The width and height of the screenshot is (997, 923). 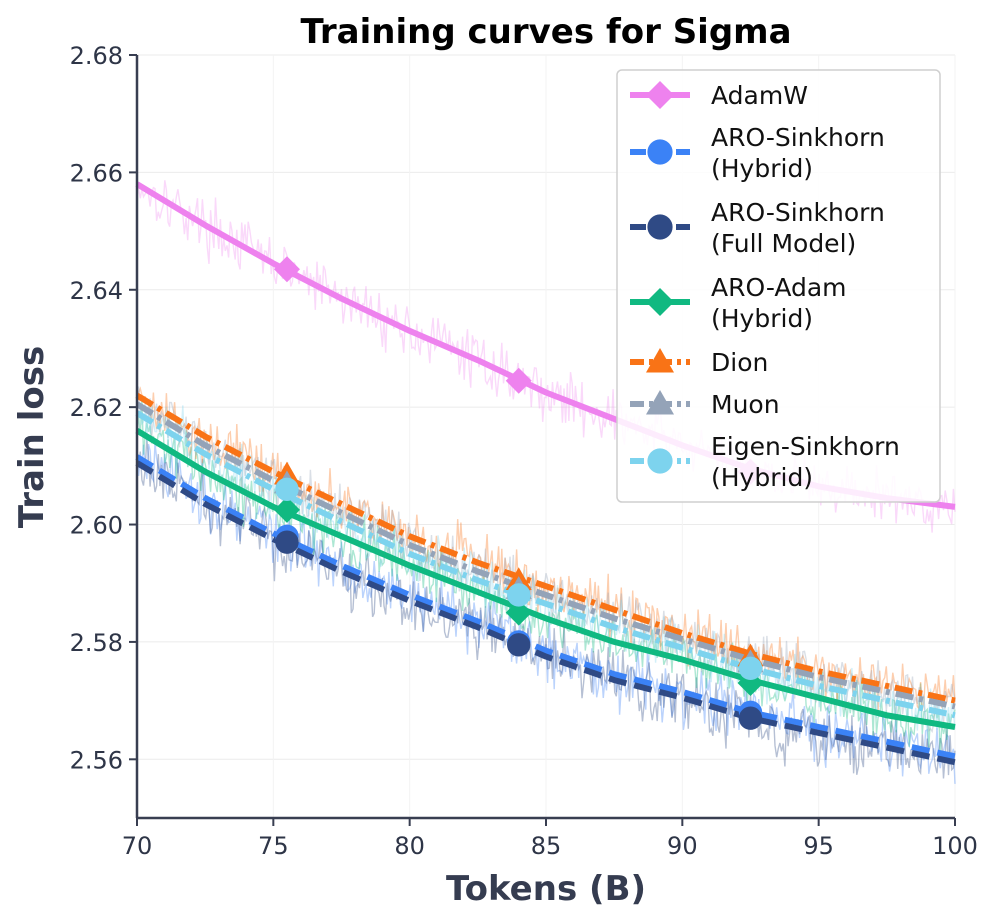 I want to click on y-tick-label: 2.68, so click(x=96, y=56).